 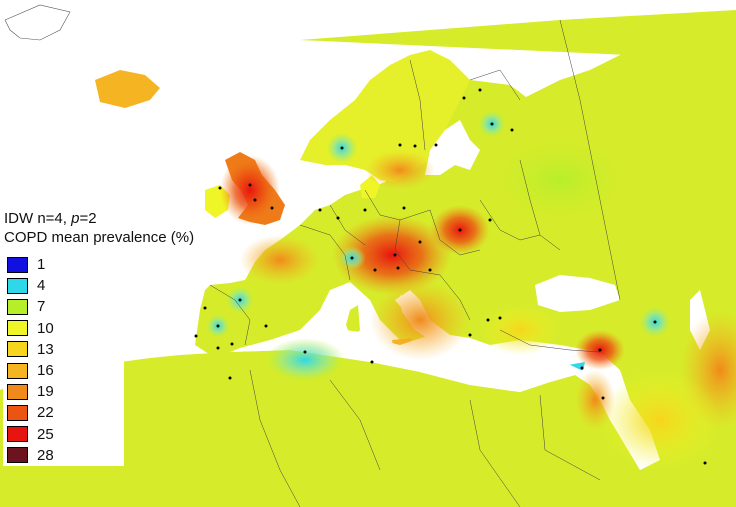 What do you see at coordinates (99, 228) in the screenshot?
I see `map-title: IDW n=4, p=2 COPD mean prevalence (%)` at bounding box center [99, 228].